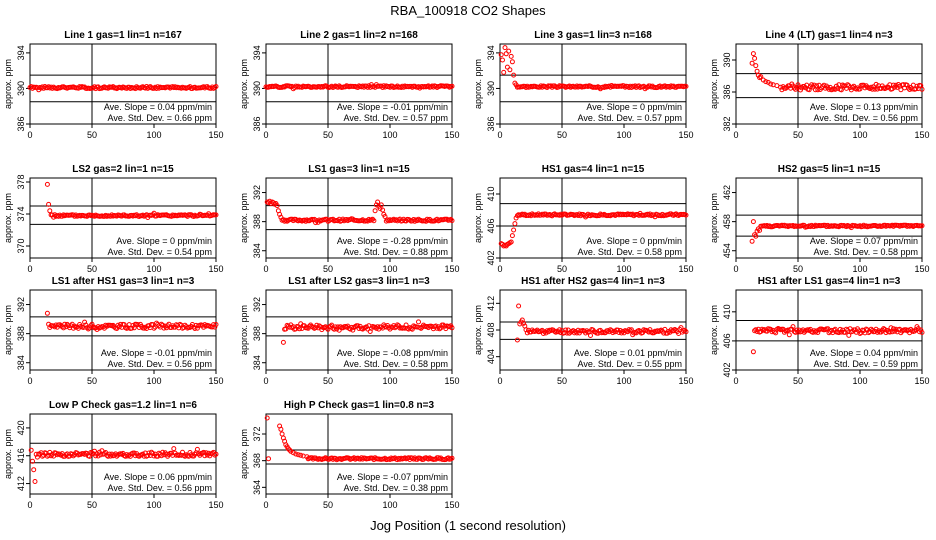 The width and height of the screenshot is (936, 540). I want to click on x-axis-label: Jog Position (1 second resolution), so click(468, 525).